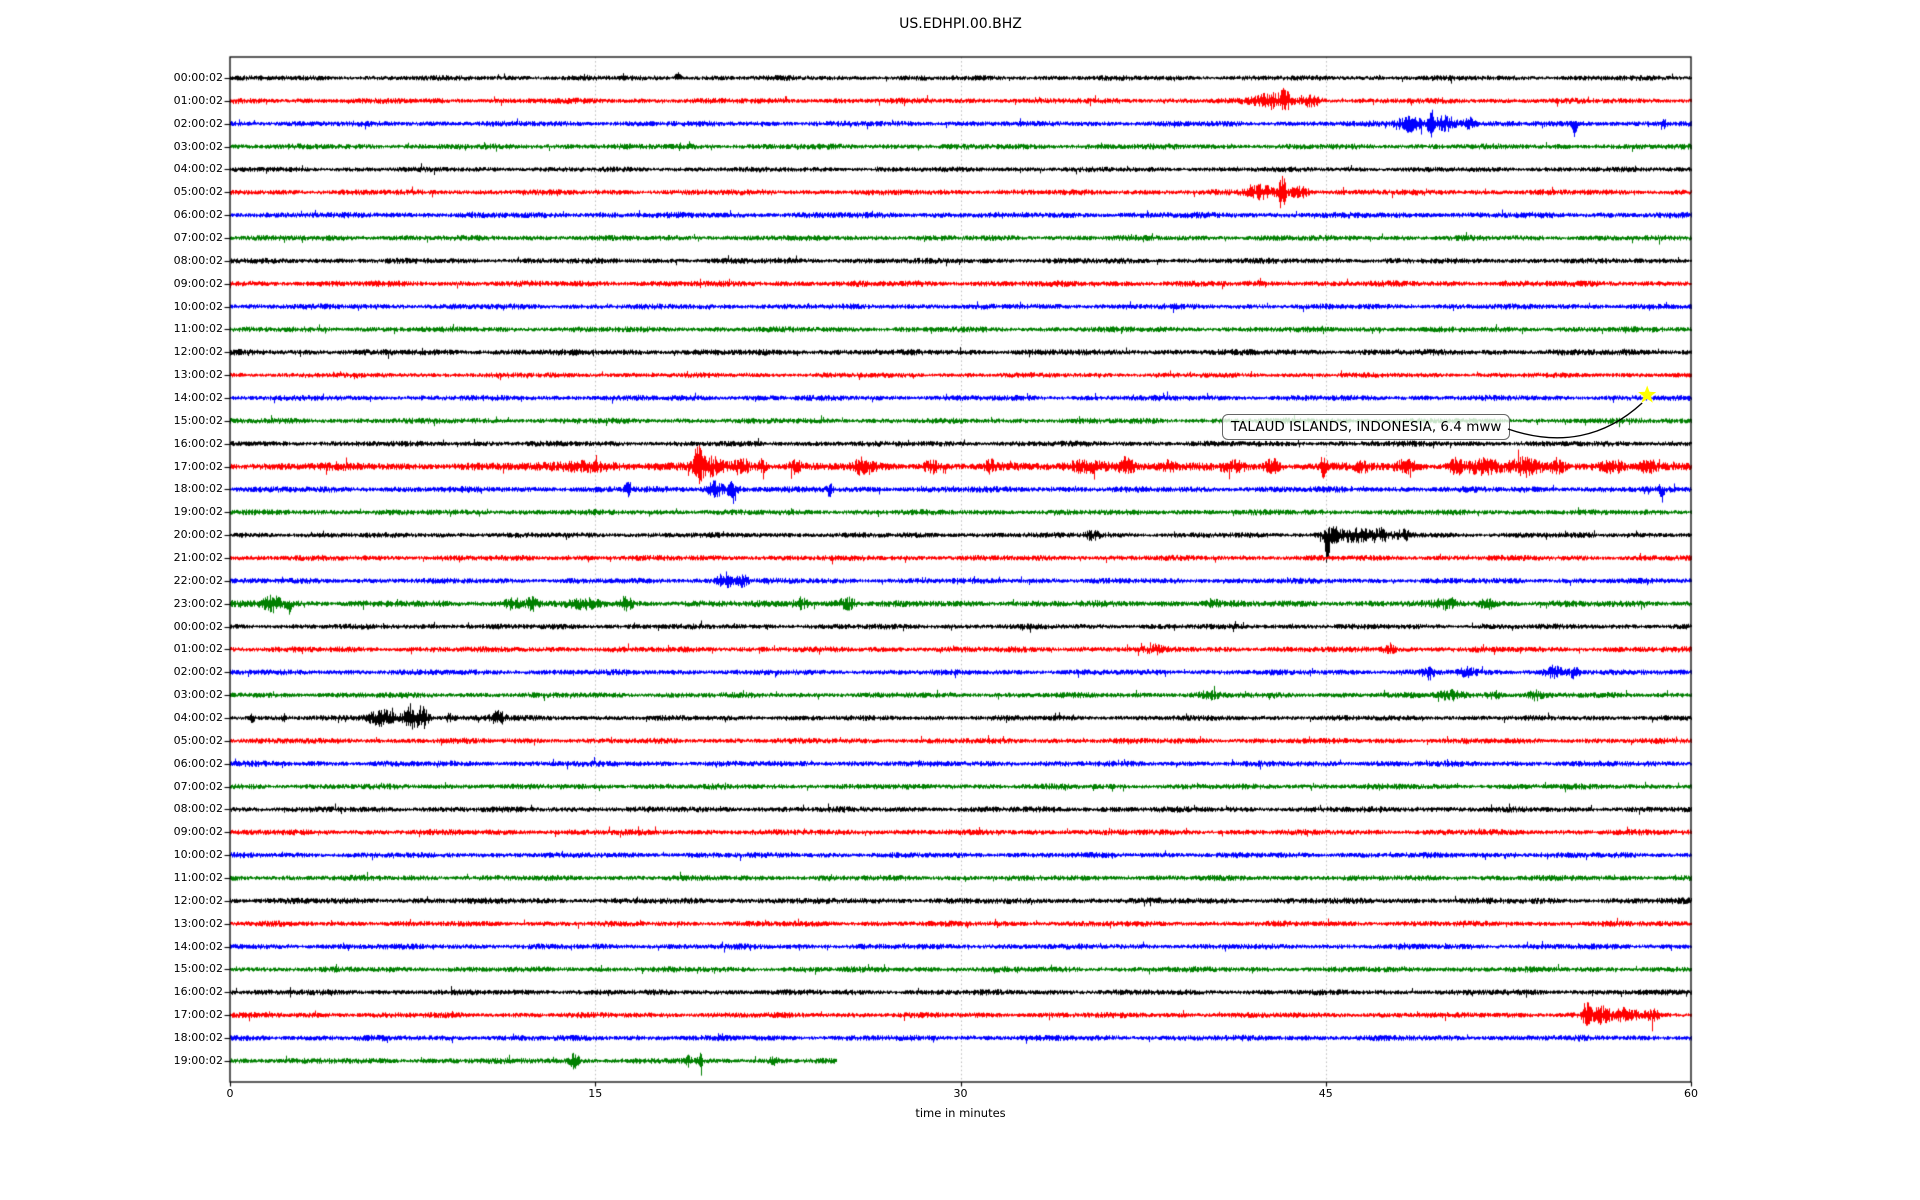  I want to click on y-axis-label: 20:00:02, so click(198, 535).